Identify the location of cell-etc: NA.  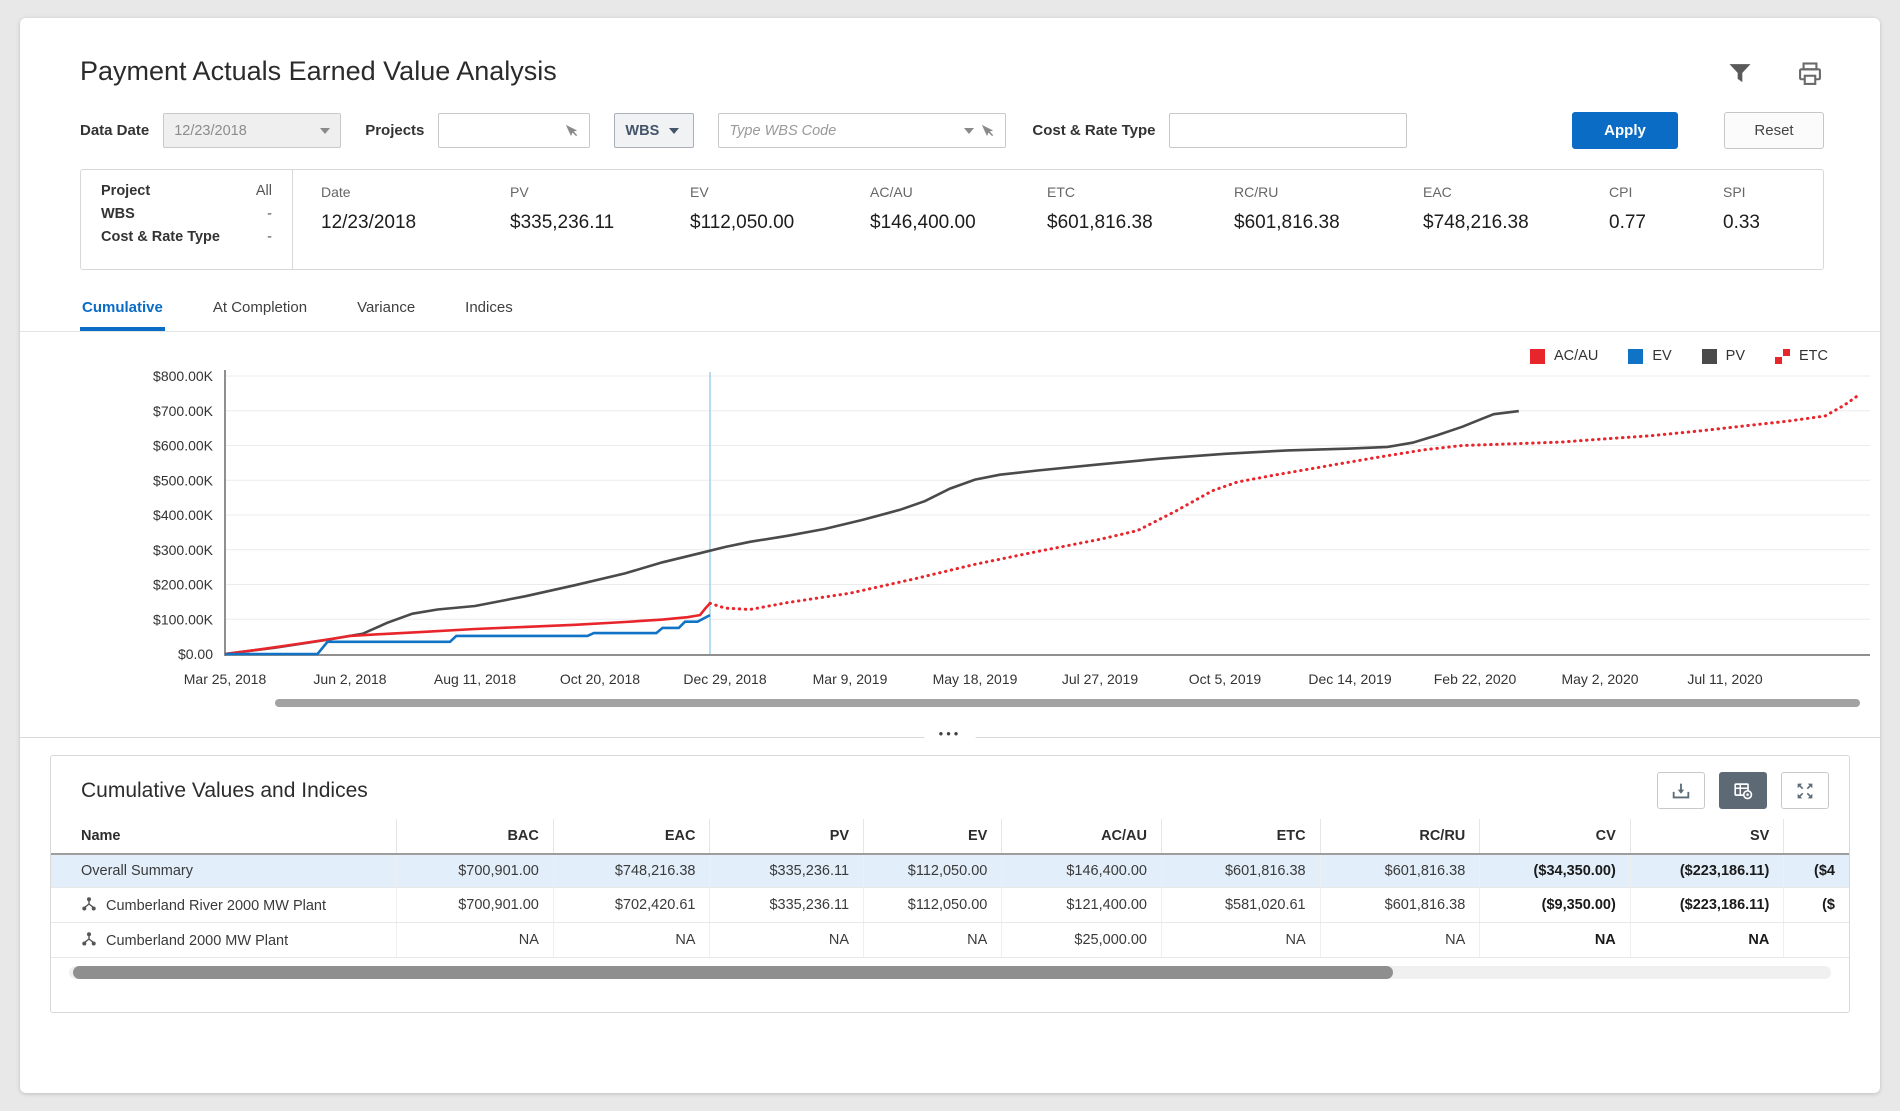
(1241, 940).